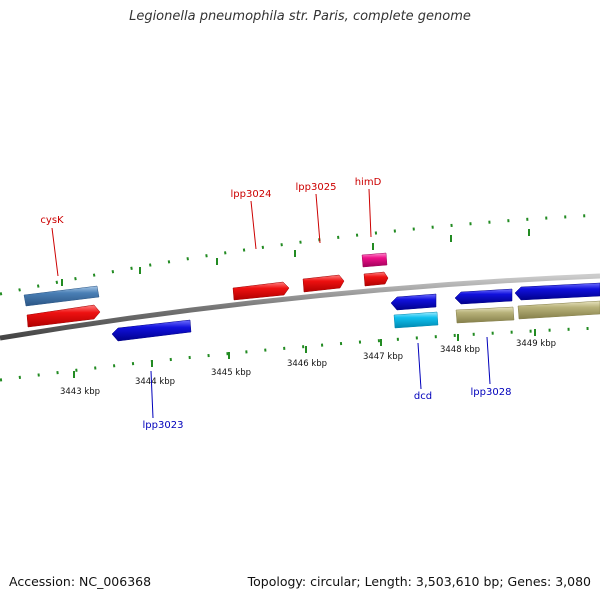 Image resolution: width=600 pixels, height=600 pixels. I want to click on gene-himd, so click(376, 279).